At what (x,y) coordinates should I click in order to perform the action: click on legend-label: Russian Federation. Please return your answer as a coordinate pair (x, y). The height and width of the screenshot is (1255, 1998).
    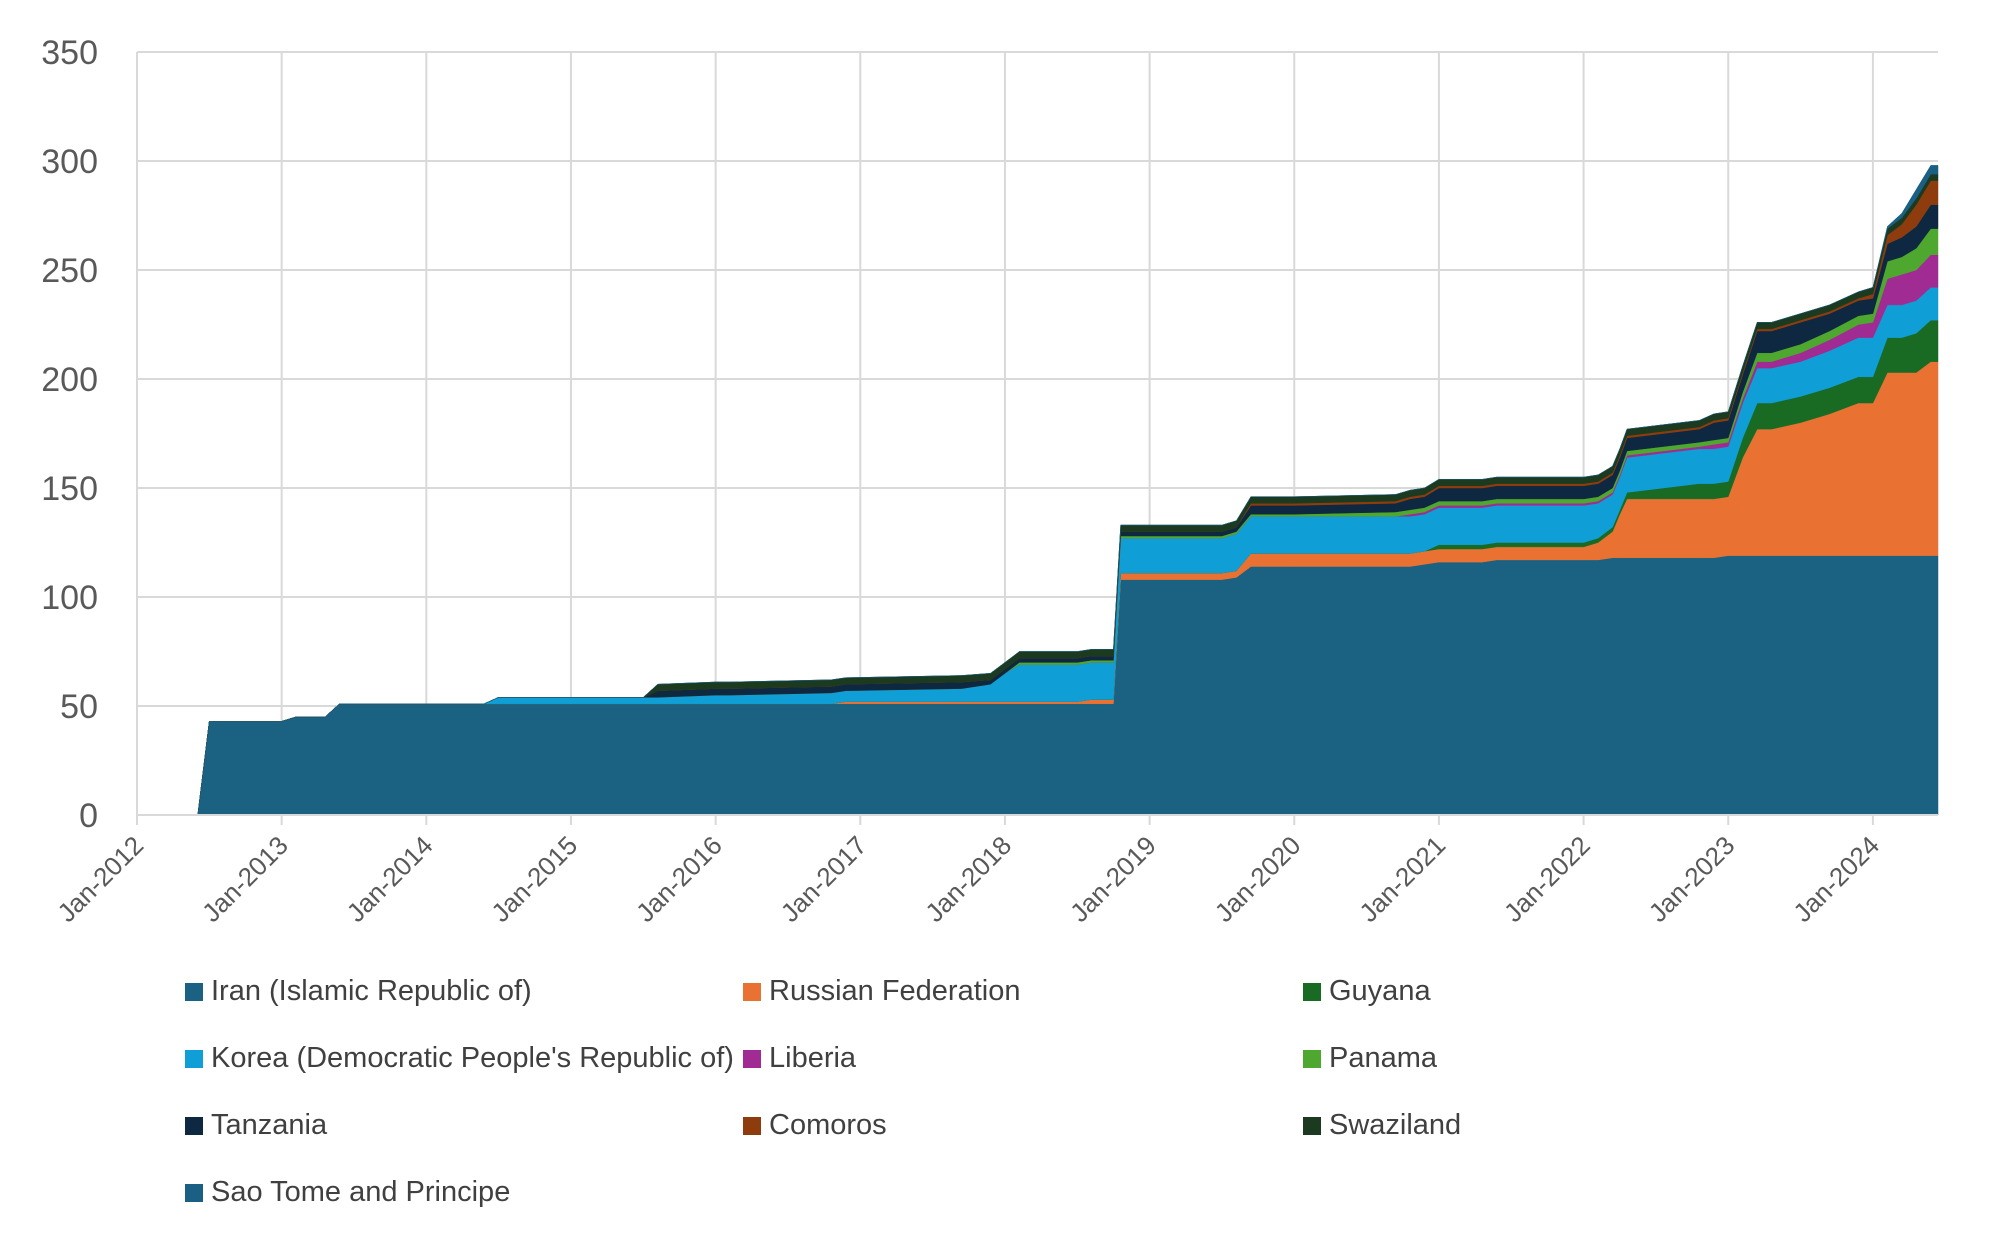
    Looking at the image, I should click on (895, 991).